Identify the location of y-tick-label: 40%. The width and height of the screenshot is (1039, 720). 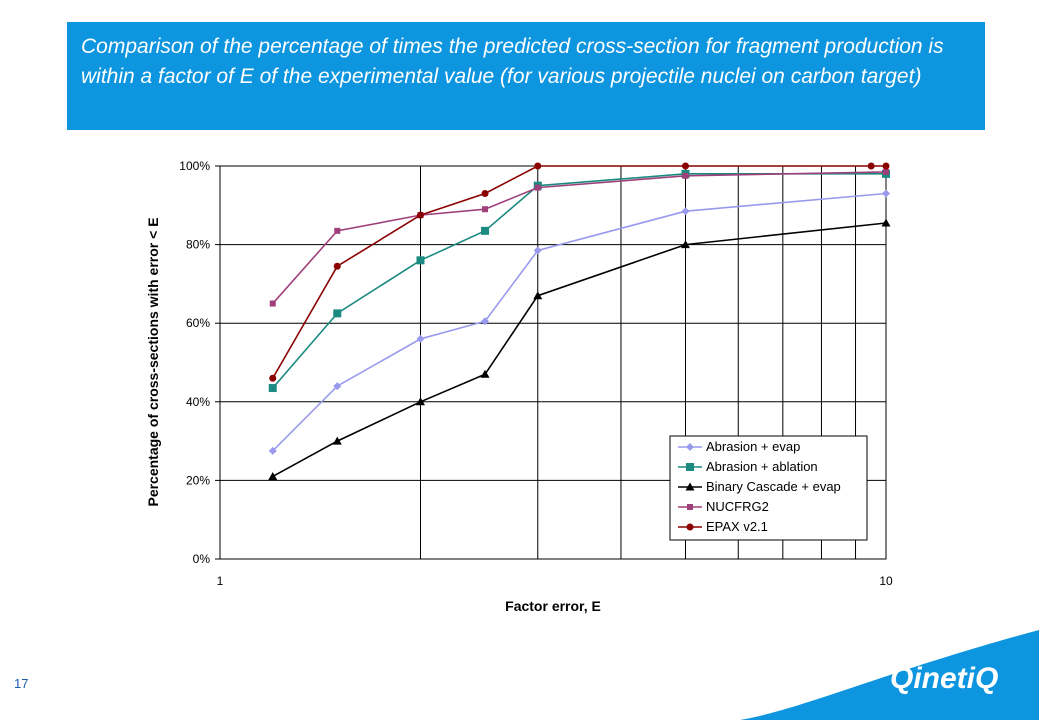
(198, 402).